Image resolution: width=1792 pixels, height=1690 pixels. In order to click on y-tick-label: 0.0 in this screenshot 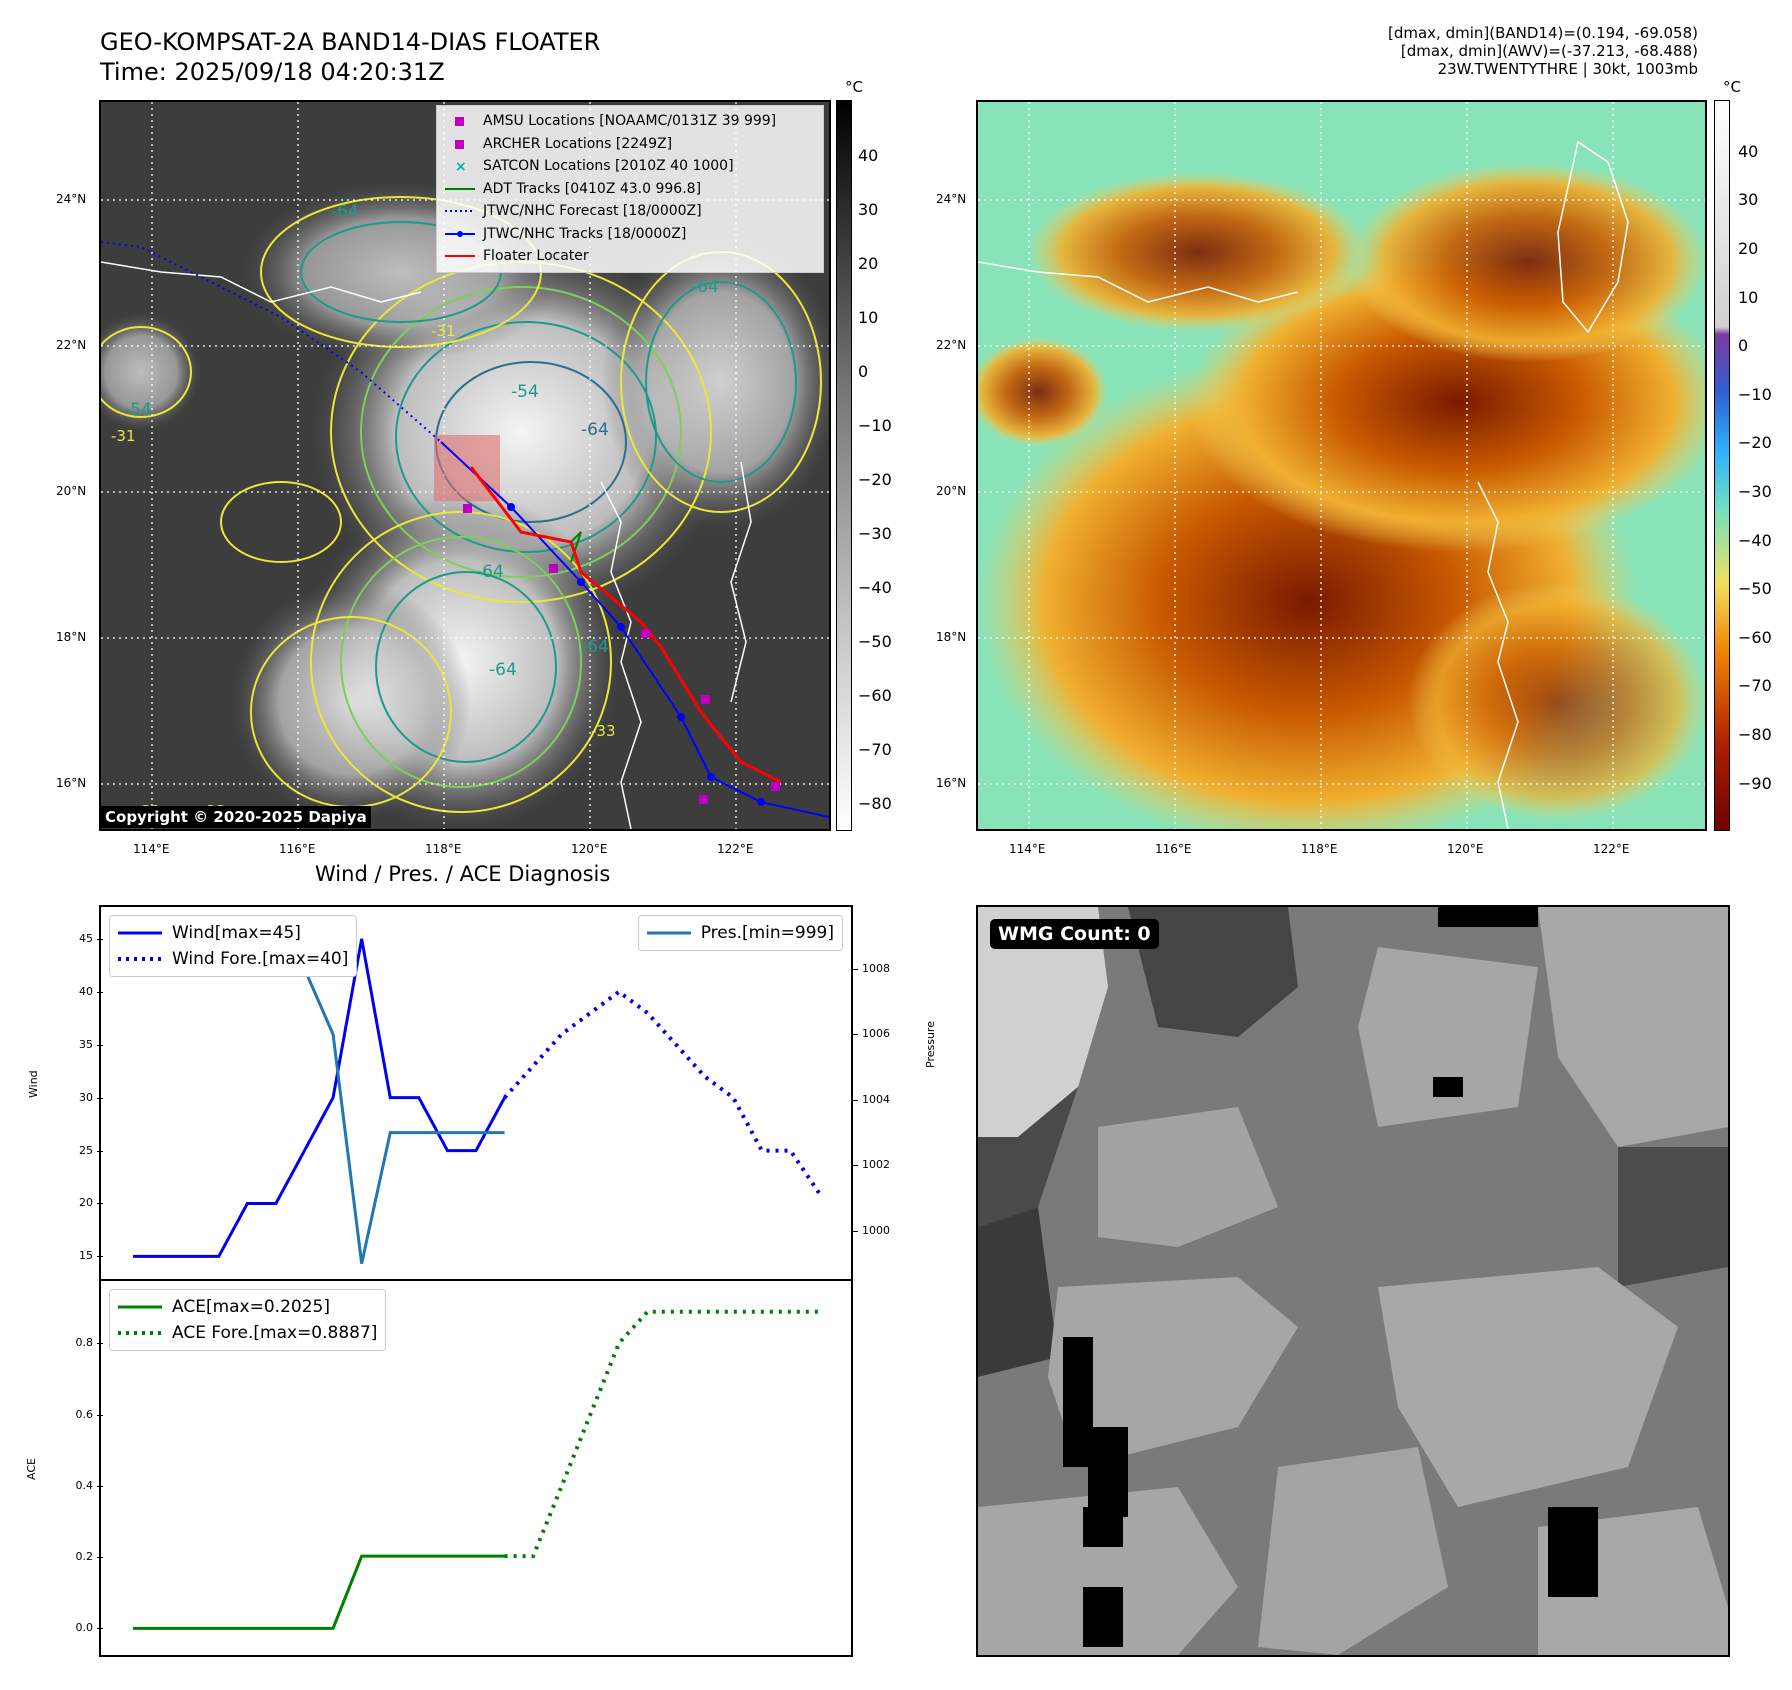, I will do `click(84, 1628)`.